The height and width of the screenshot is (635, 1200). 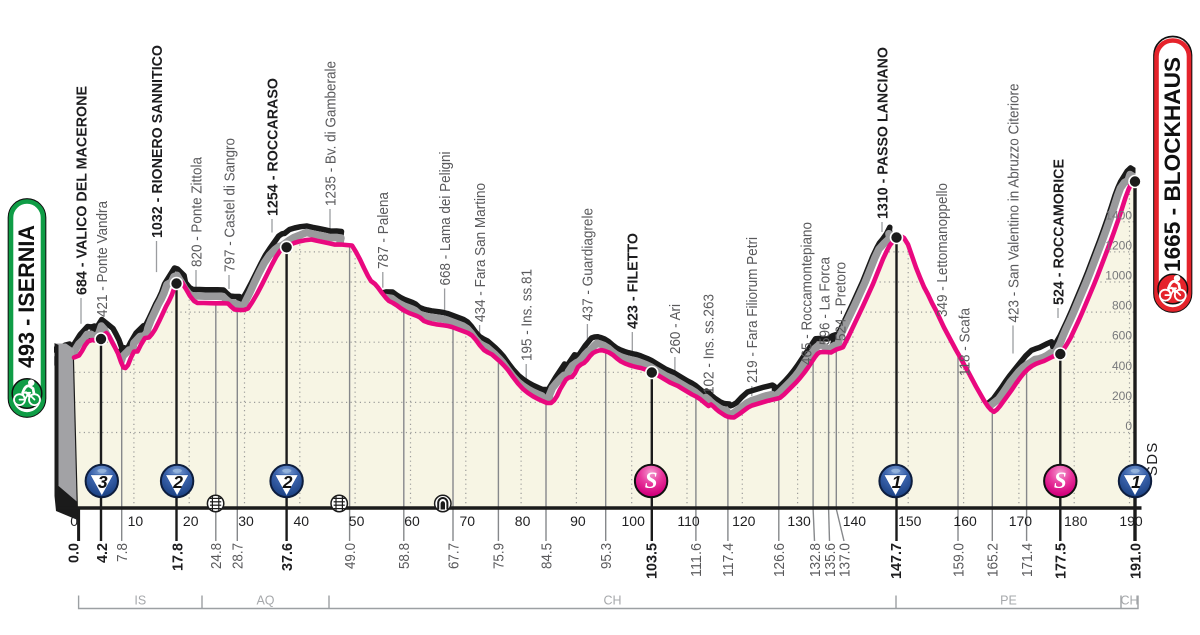 What do you see at coordinates (993, 560) in the screenshot?
I see `svg-text: 165.2` at bounding box center [993, 560].